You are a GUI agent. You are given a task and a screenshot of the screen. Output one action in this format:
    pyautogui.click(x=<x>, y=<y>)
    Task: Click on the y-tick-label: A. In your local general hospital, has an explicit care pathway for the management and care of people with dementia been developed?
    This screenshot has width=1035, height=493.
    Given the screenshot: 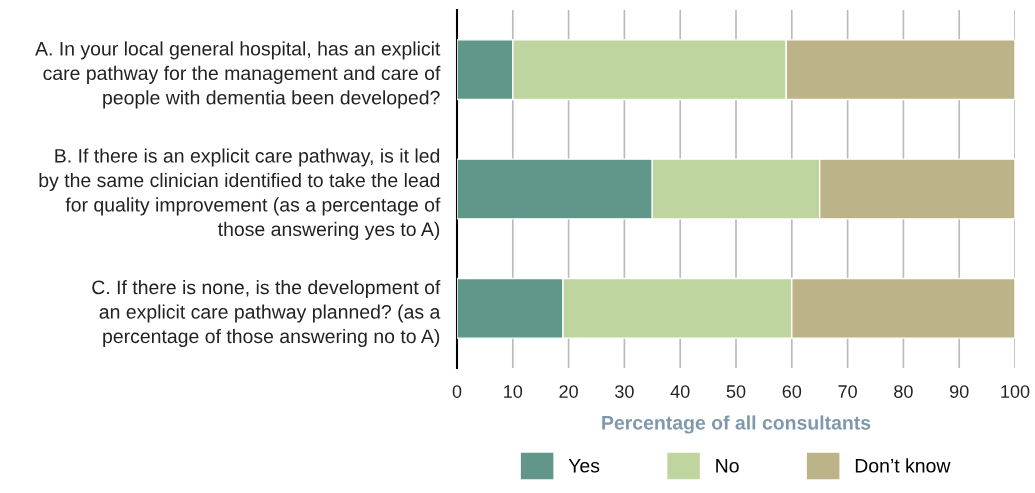 What is the action you would take?
    pyautogui.click(x=238, y=75)
    